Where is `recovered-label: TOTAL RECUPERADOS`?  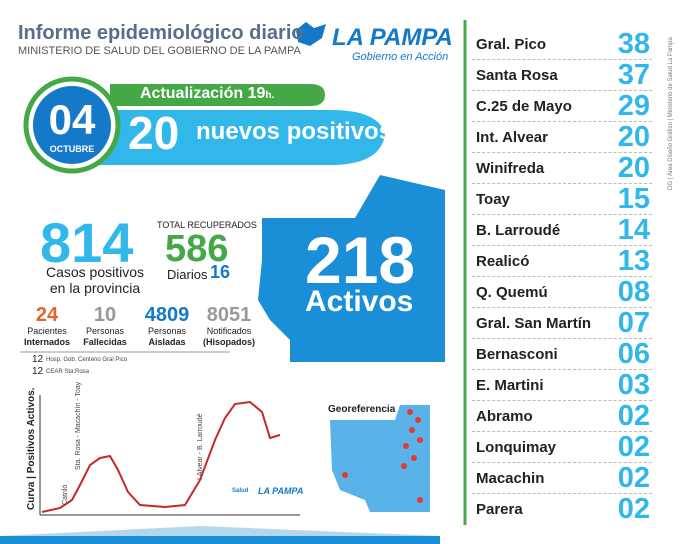
recovered-label: TOTAL RECUPERADOS is located at coordinates (207, 225).